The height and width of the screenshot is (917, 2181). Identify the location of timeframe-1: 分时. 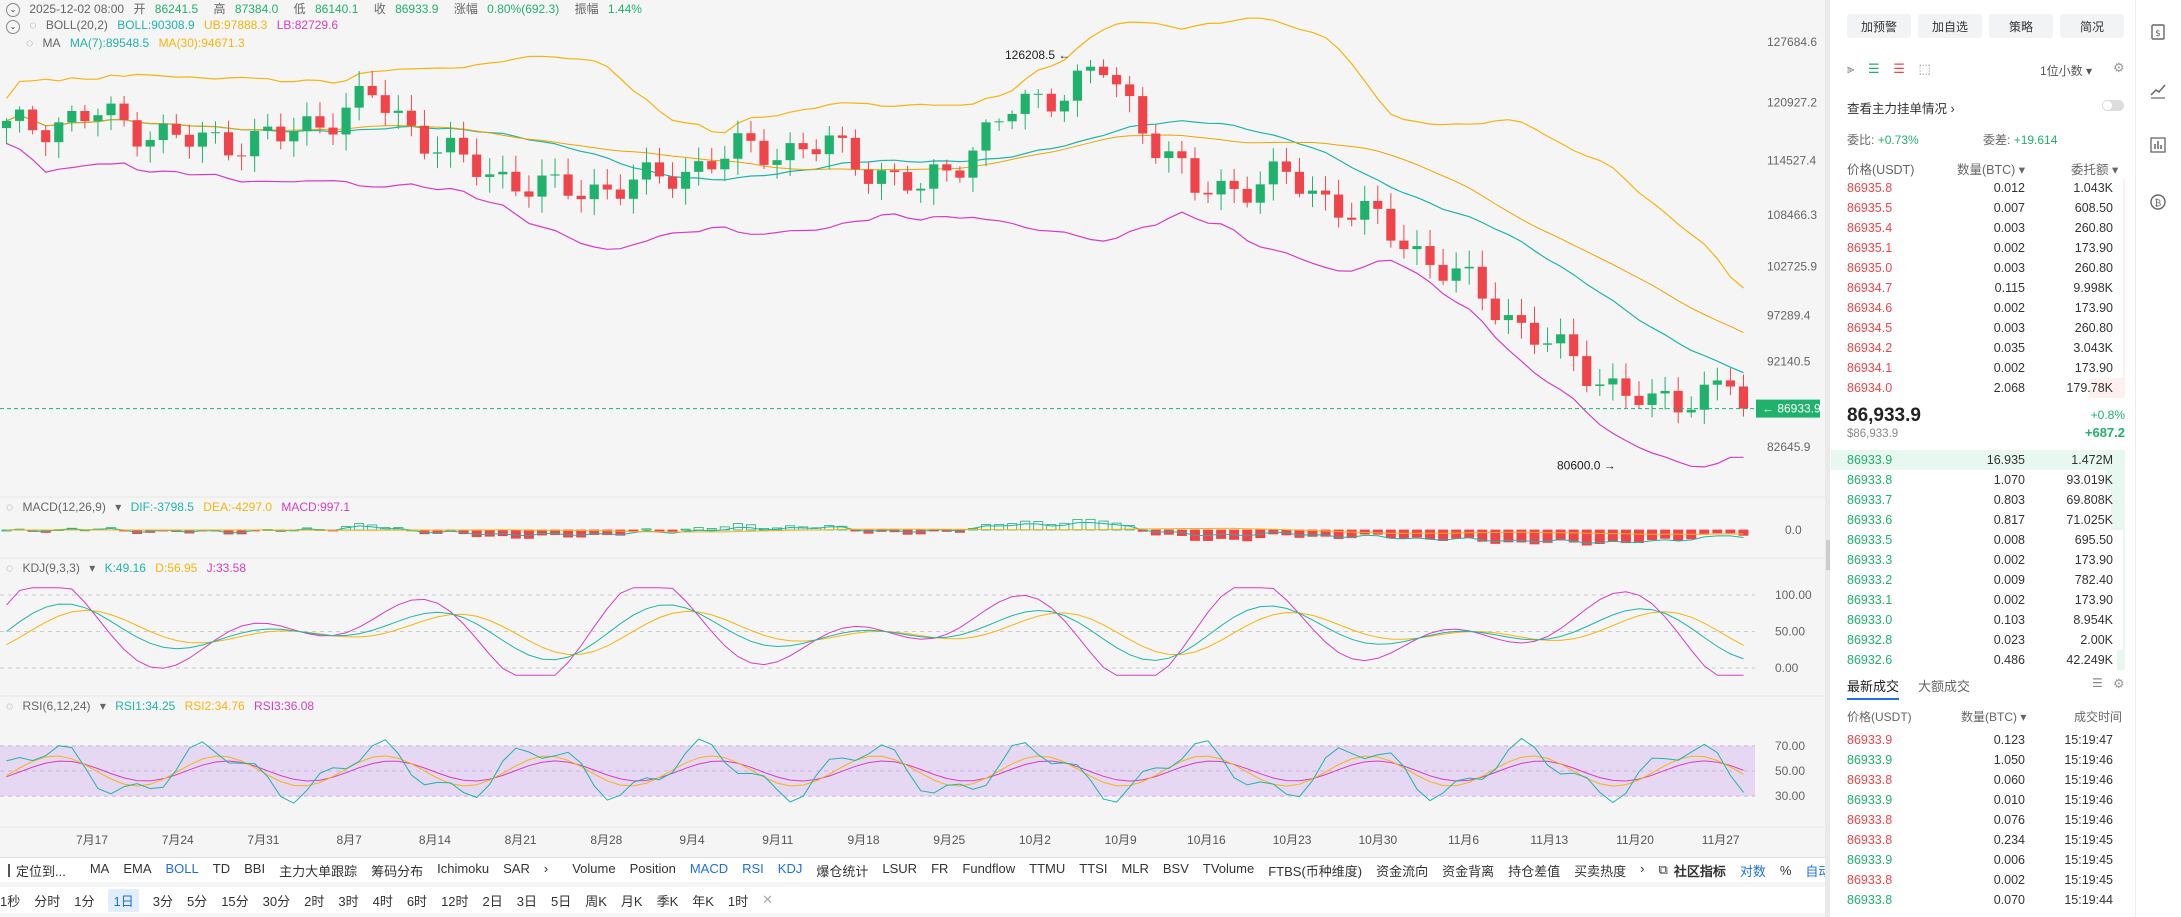
(47, 901).